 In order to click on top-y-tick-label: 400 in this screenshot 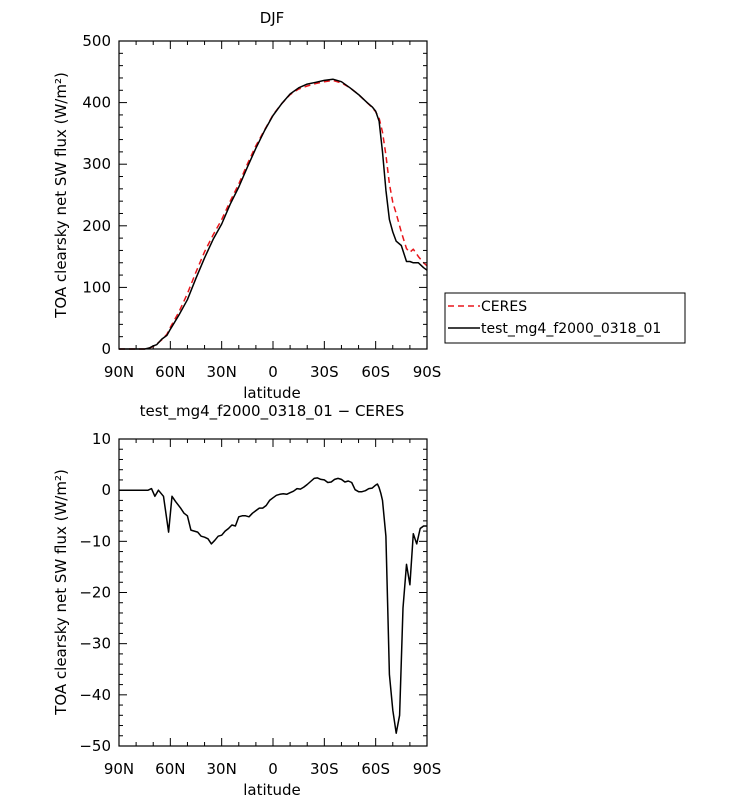, I will do `click(96, 103)`.